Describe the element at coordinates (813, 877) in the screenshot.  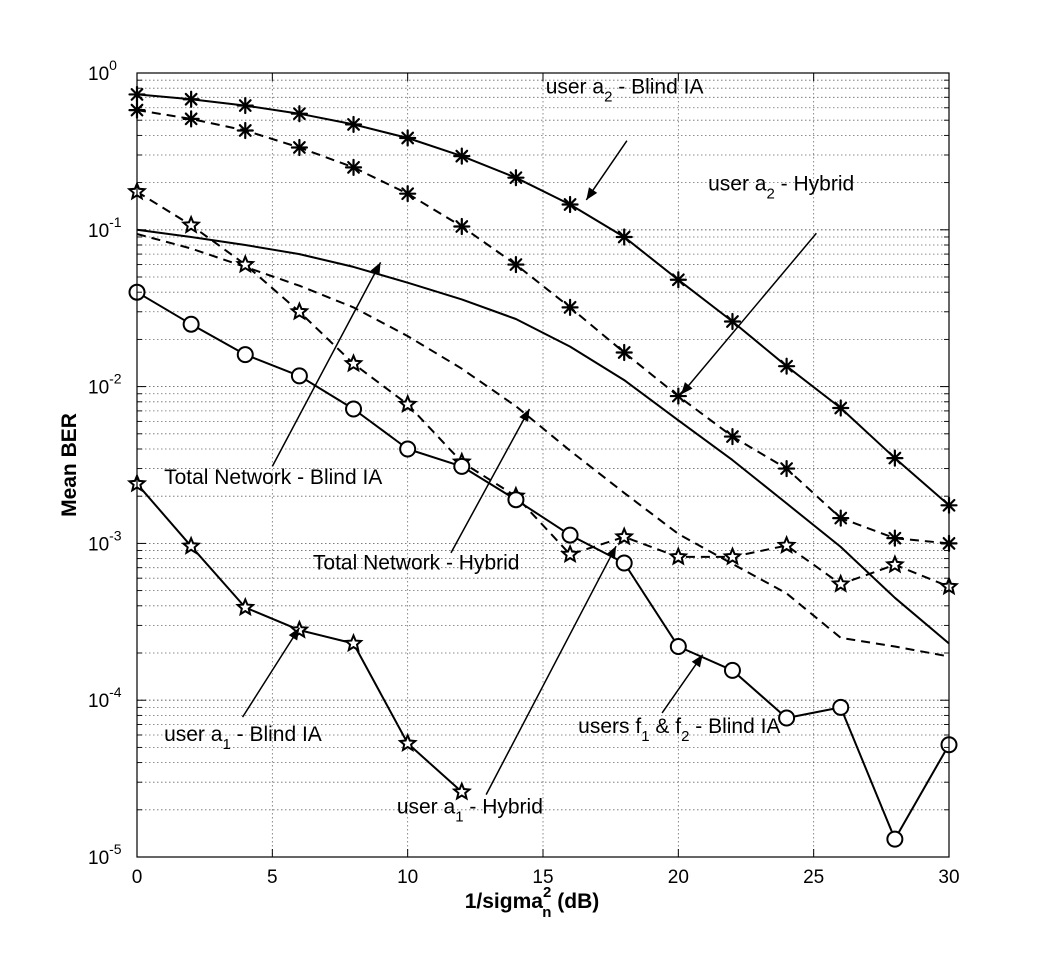
I see `x-tick-label: 25` at that location.